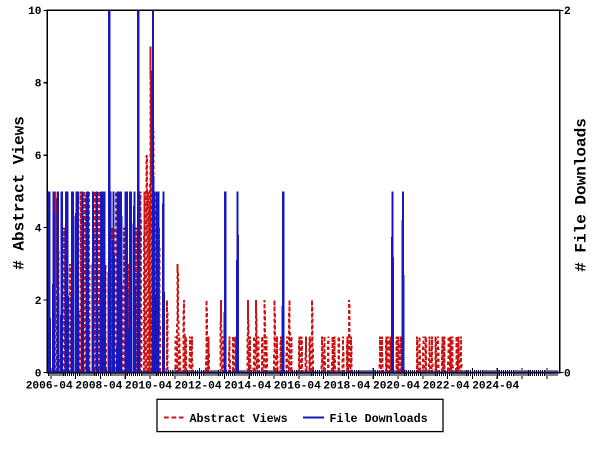 This screenshot has height=450, width=600. I want to click on svg-text: 2006-04, so click(49, 387).